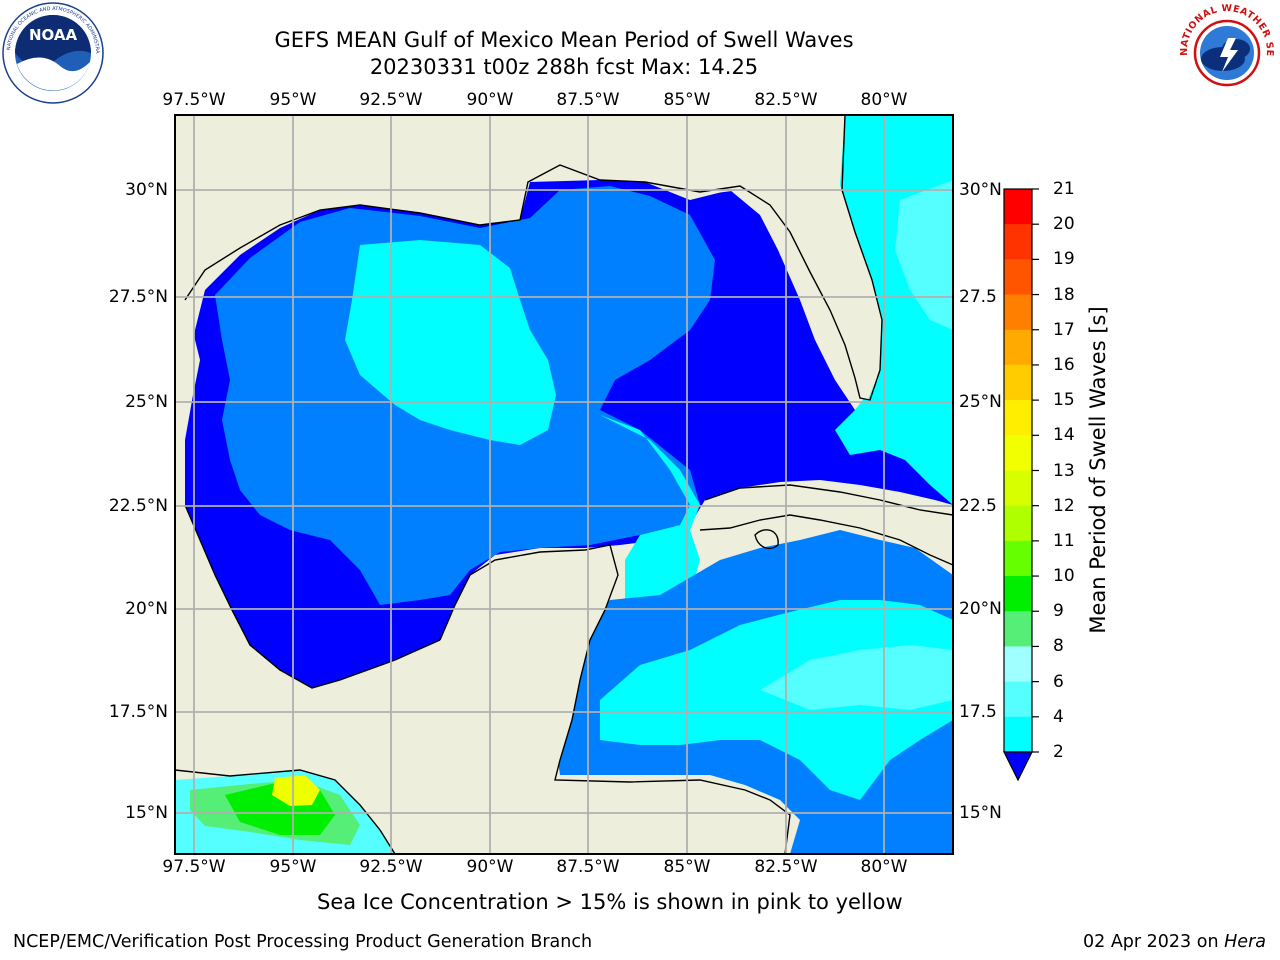  Describe the element at coordinates (194, 100) in the screenshot. I see `lon-label-top: 97.5°W` at that location.